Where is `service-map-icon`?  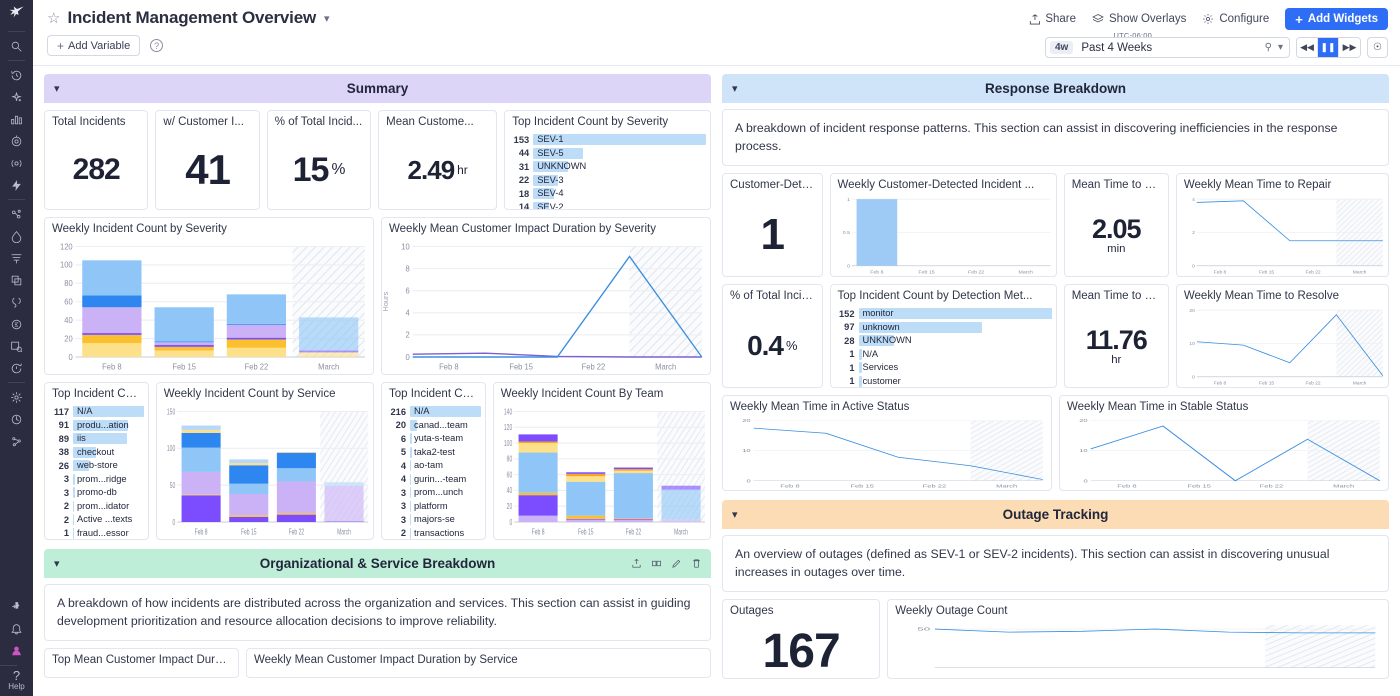 service-map-icon is located at coordinates (16, 214).